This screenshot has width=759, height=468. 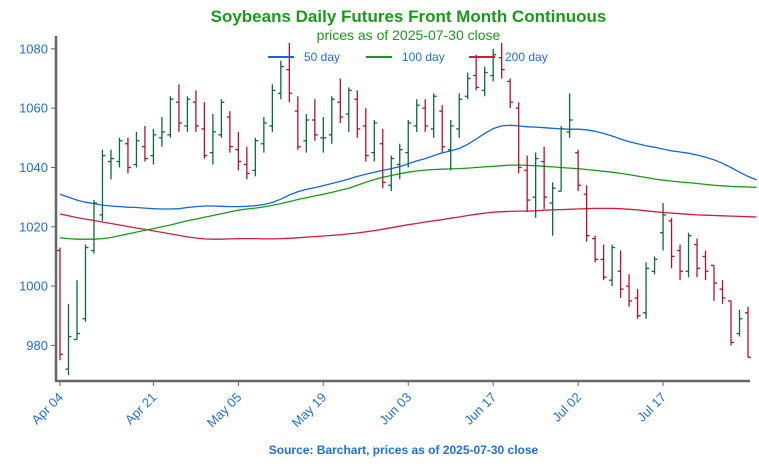 What do you see at coordinates (423, 57) in the screenshot?
I see `legend-label: 100 day` at bounding box center [423, 57].